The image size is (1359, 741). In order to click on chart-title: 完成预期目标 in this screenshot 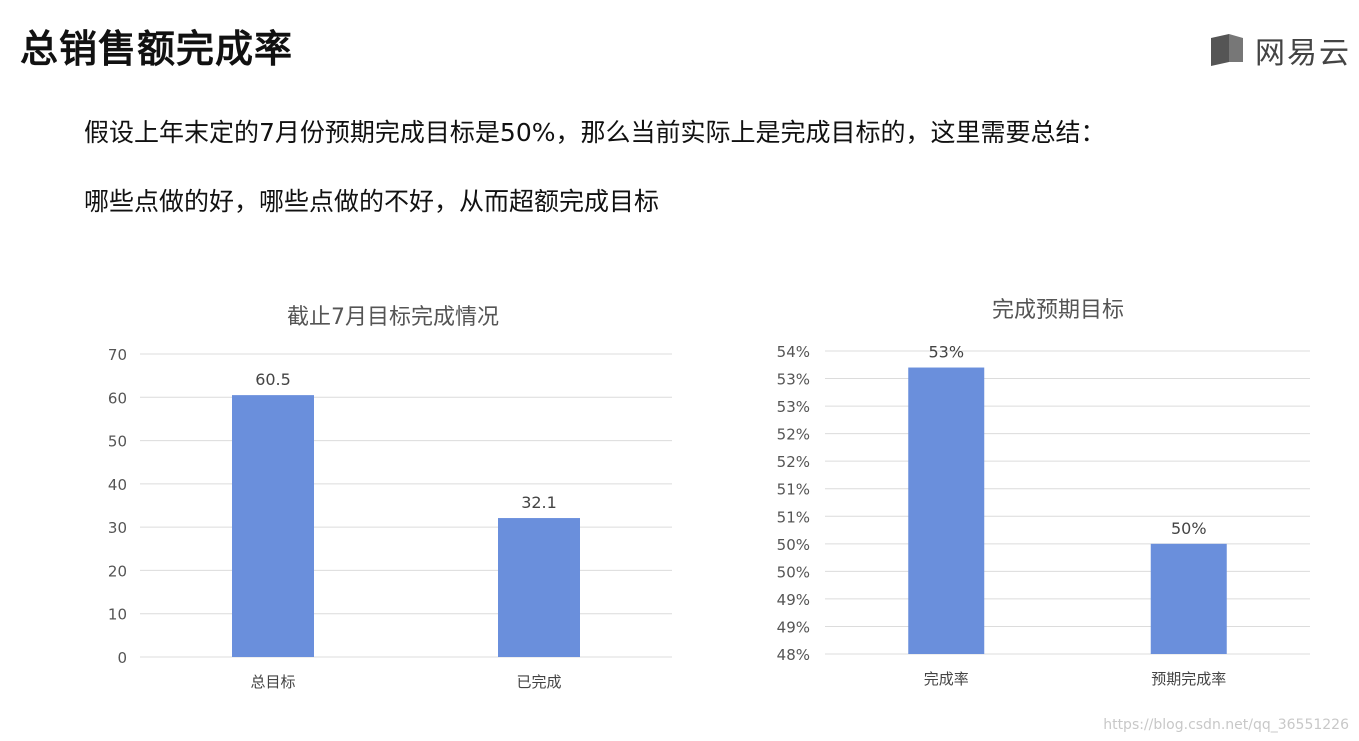, I will do `click(1058, 310)`.